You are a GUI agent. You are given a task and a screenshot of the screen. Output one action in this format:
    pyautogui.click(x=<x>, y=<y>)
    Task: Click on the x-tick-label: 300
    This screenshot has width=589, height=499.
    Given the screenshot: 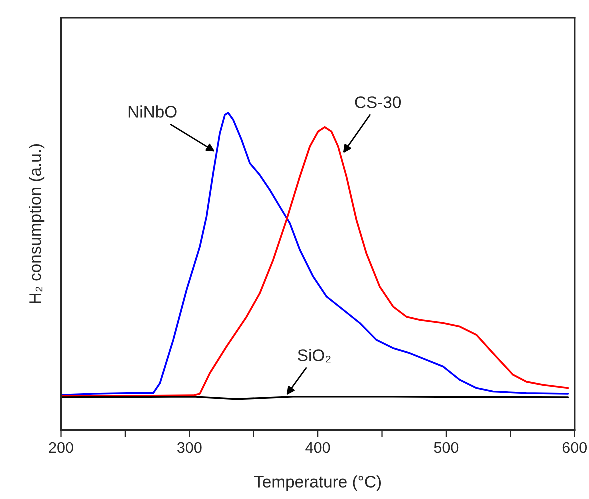 What is the action you would take?
    pyautogui.click(x=189, y=448)
    